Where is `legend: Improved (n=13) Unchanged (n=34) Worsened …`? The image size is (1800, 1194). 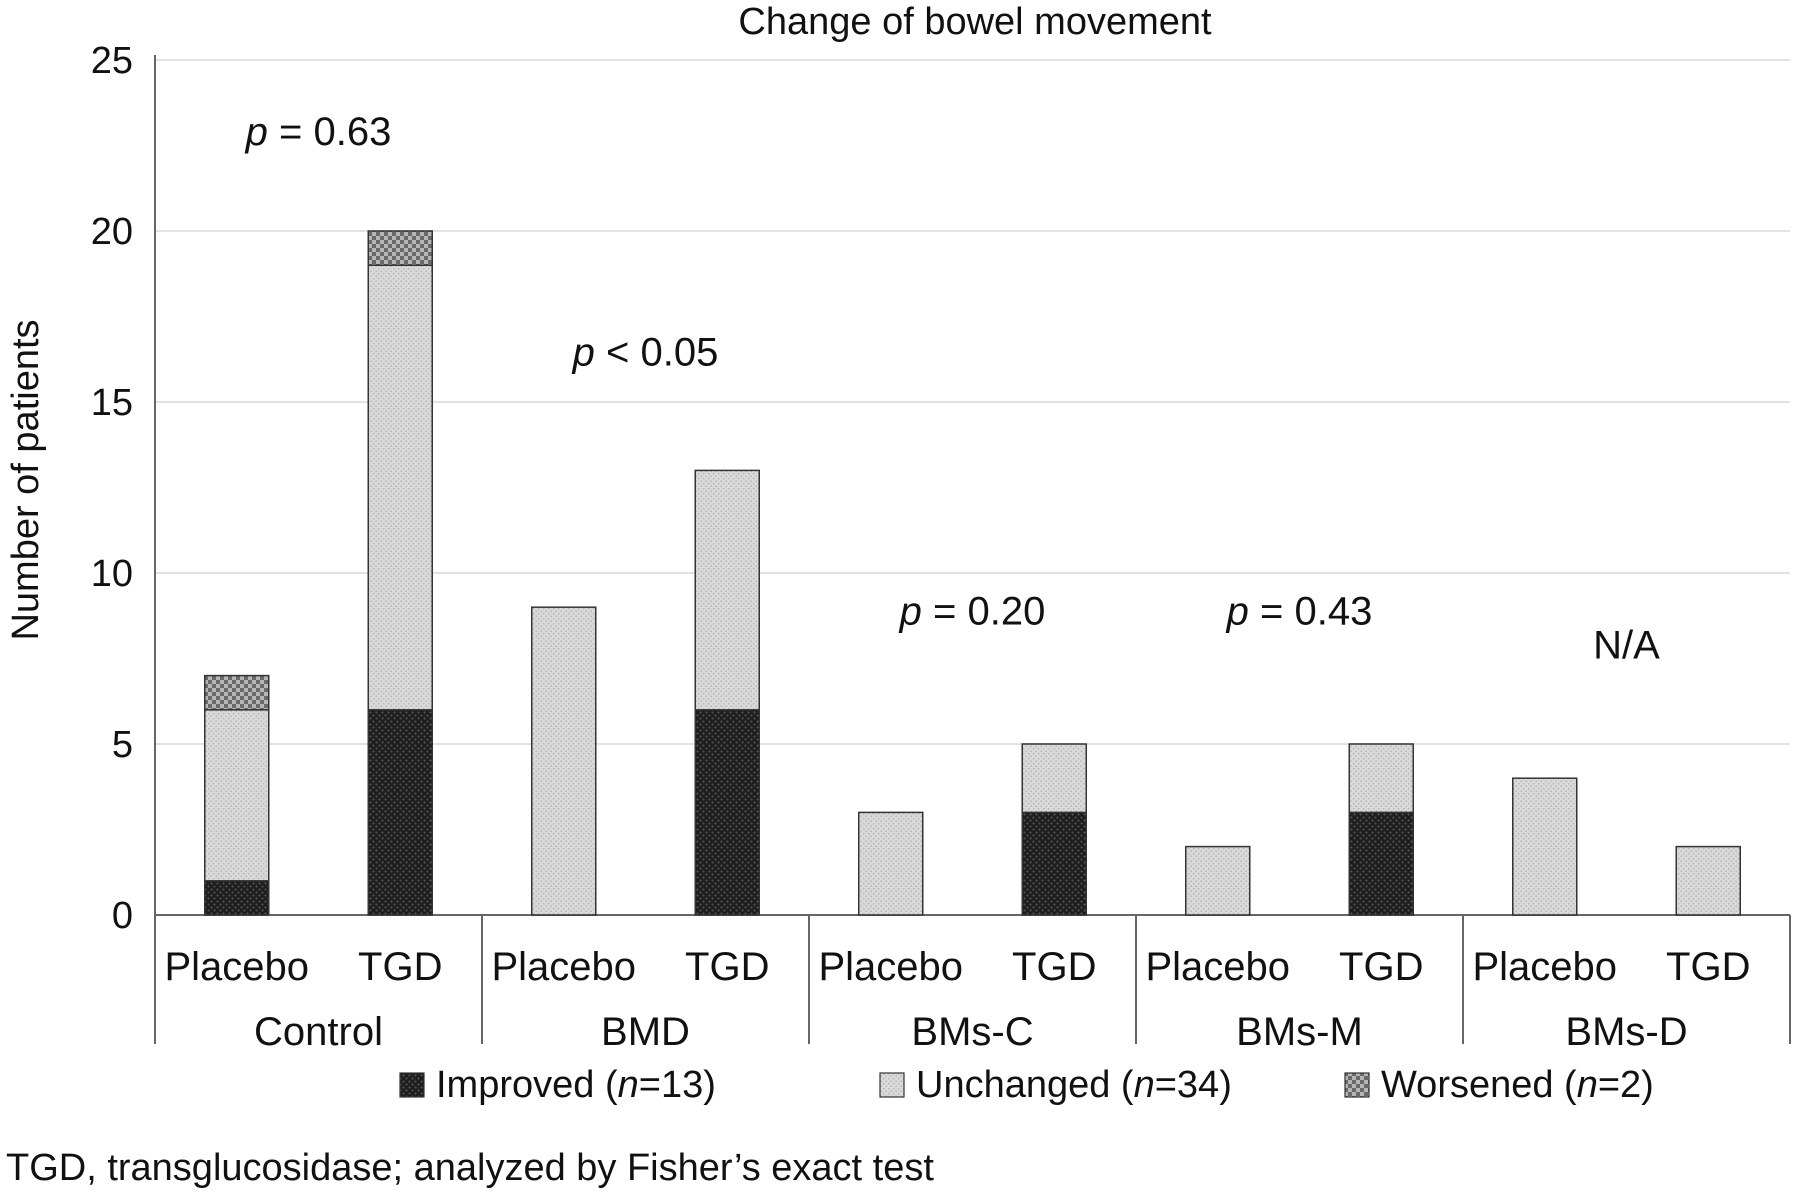 legend: Improved (n=13) Unchanged (n=34) Worsened … is located at coordinates (1026, 1085).